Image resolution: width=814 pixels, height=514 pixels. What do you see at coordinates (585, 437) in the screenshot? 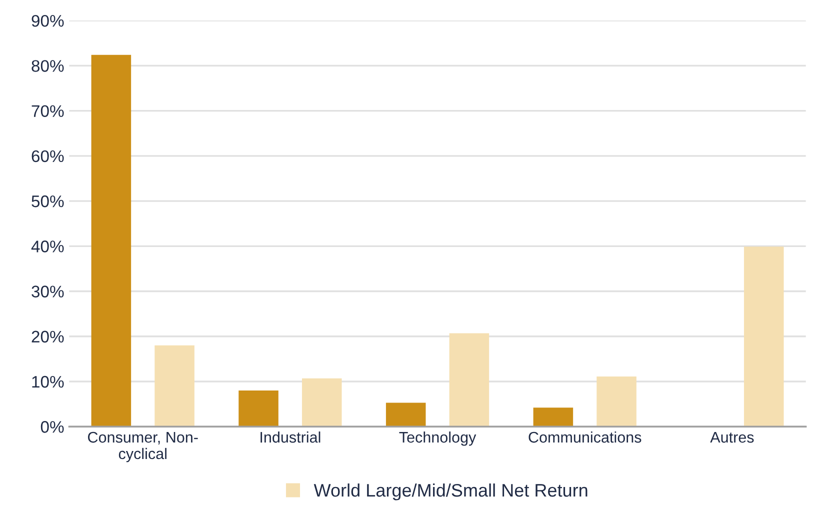
I see `x-tick-label: Communications` at bounding box center [585, 437].